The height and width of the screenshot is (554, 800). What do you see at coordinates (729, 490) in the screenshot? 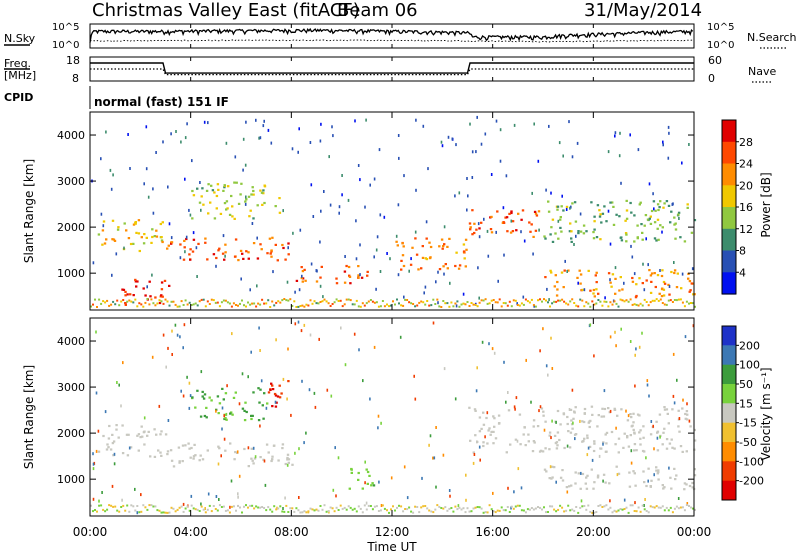
I see `velocity-cbar-swatch` at bounding box center [729, 490].